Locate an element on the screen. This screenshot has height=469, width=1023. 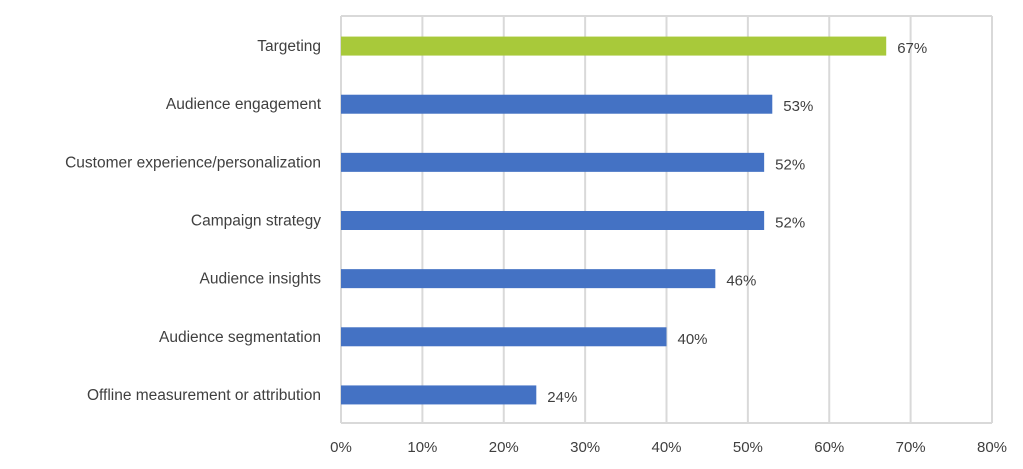
x-tick-label: 60% is located at coordinates (829, 447).